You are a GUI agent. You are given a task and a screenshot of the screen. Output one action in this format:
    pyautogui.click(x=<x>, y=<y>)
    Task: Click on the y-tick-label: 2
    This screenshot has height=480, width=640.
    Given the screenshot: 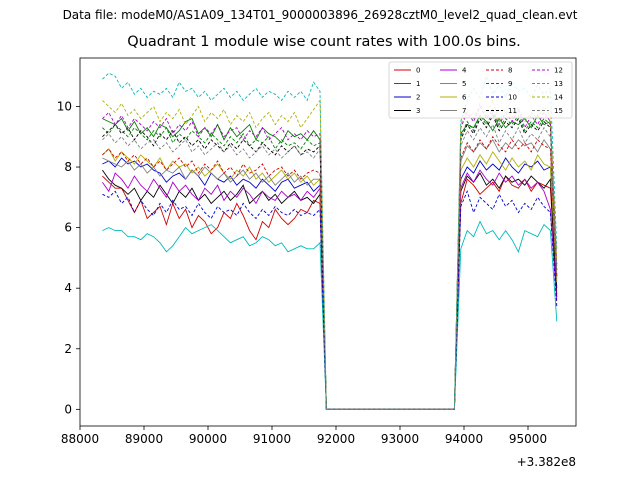 What is the action you would take?
    pyautogui.click(x=68, y=349)
    